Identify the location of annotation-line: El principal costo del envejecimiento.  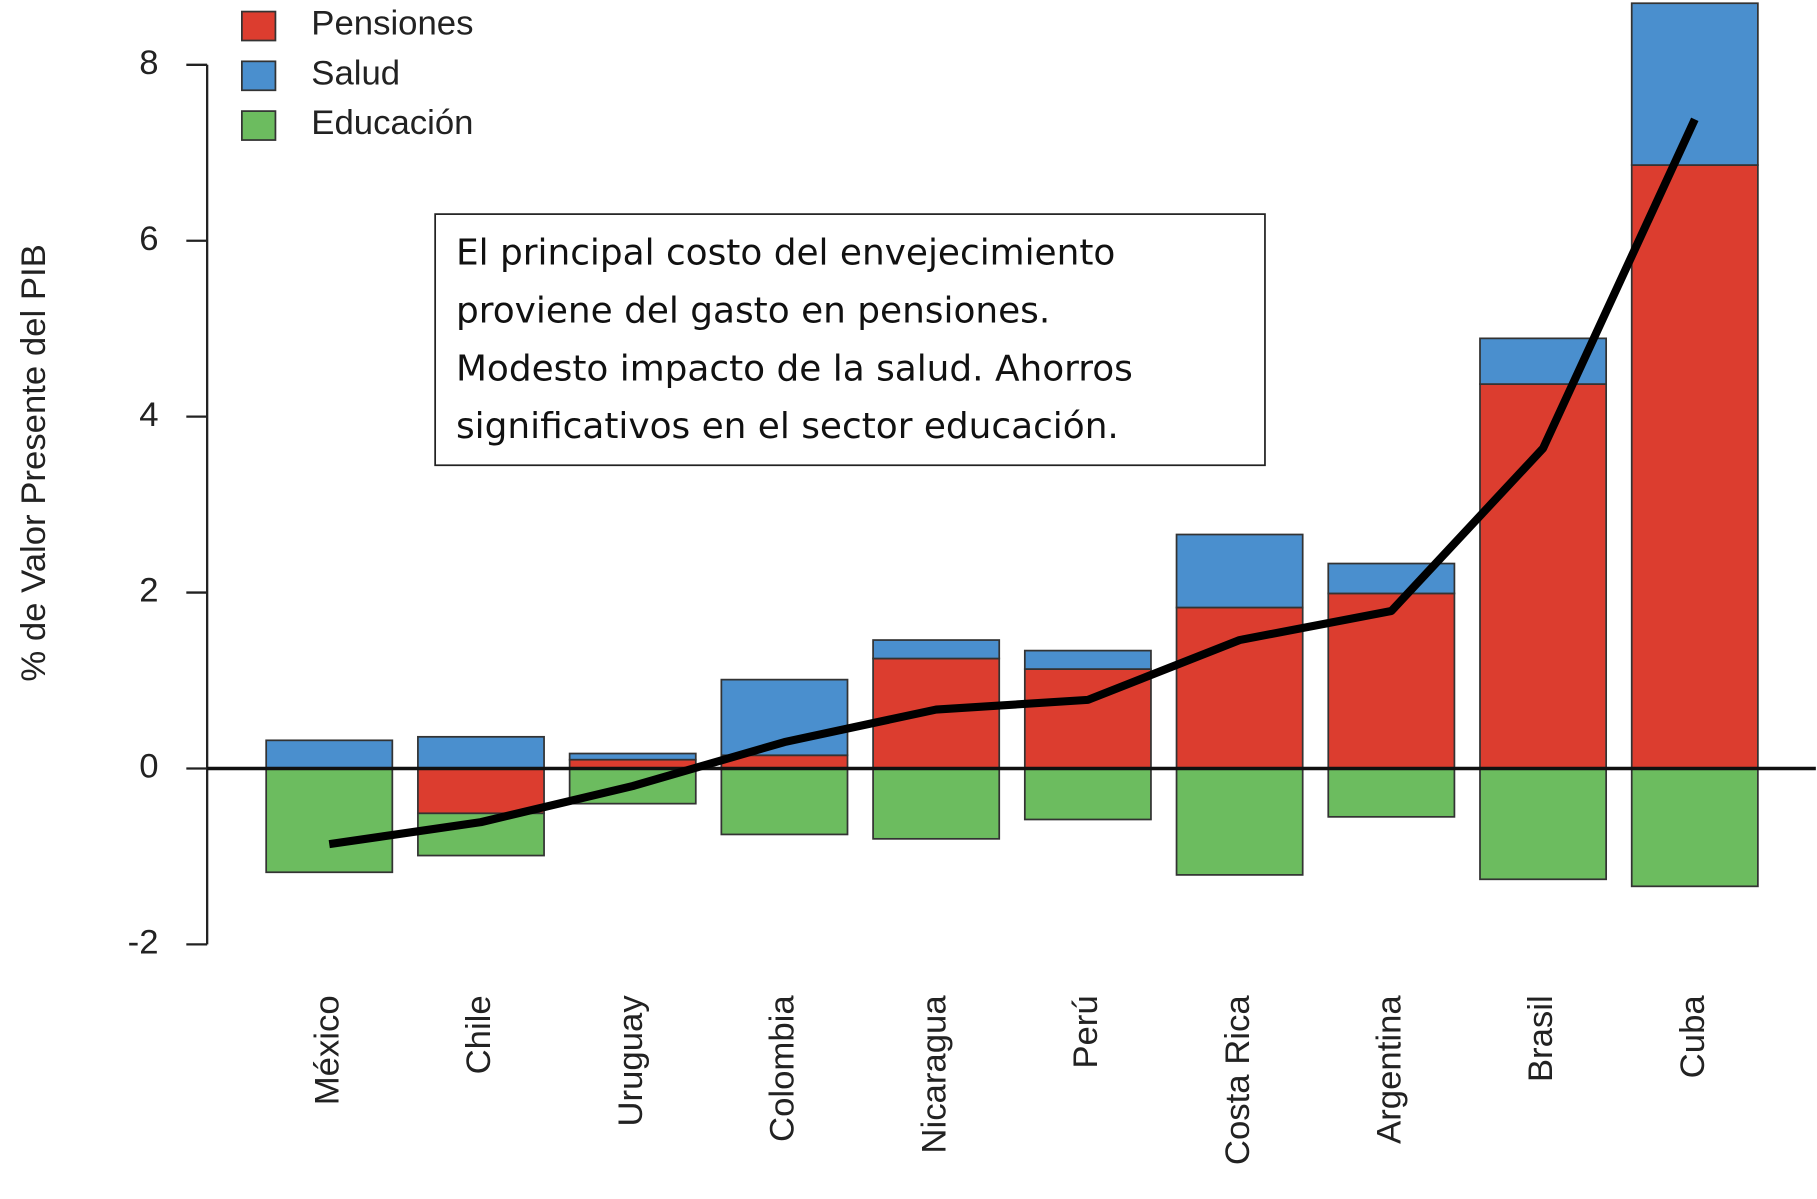
(785, 253).